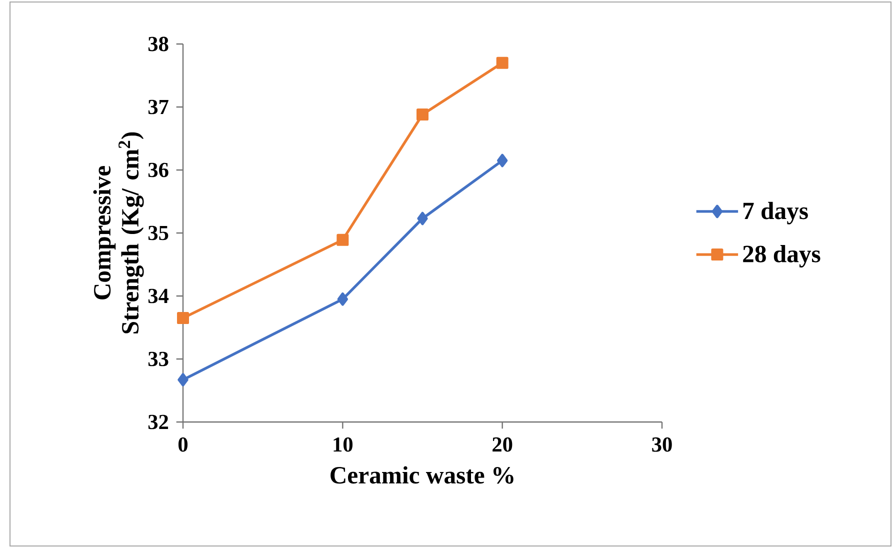 The image size is (893, 548). Describe the element at coordinates (158, 296) in the screenshot. I see `y-tick-label: 34` at that location.